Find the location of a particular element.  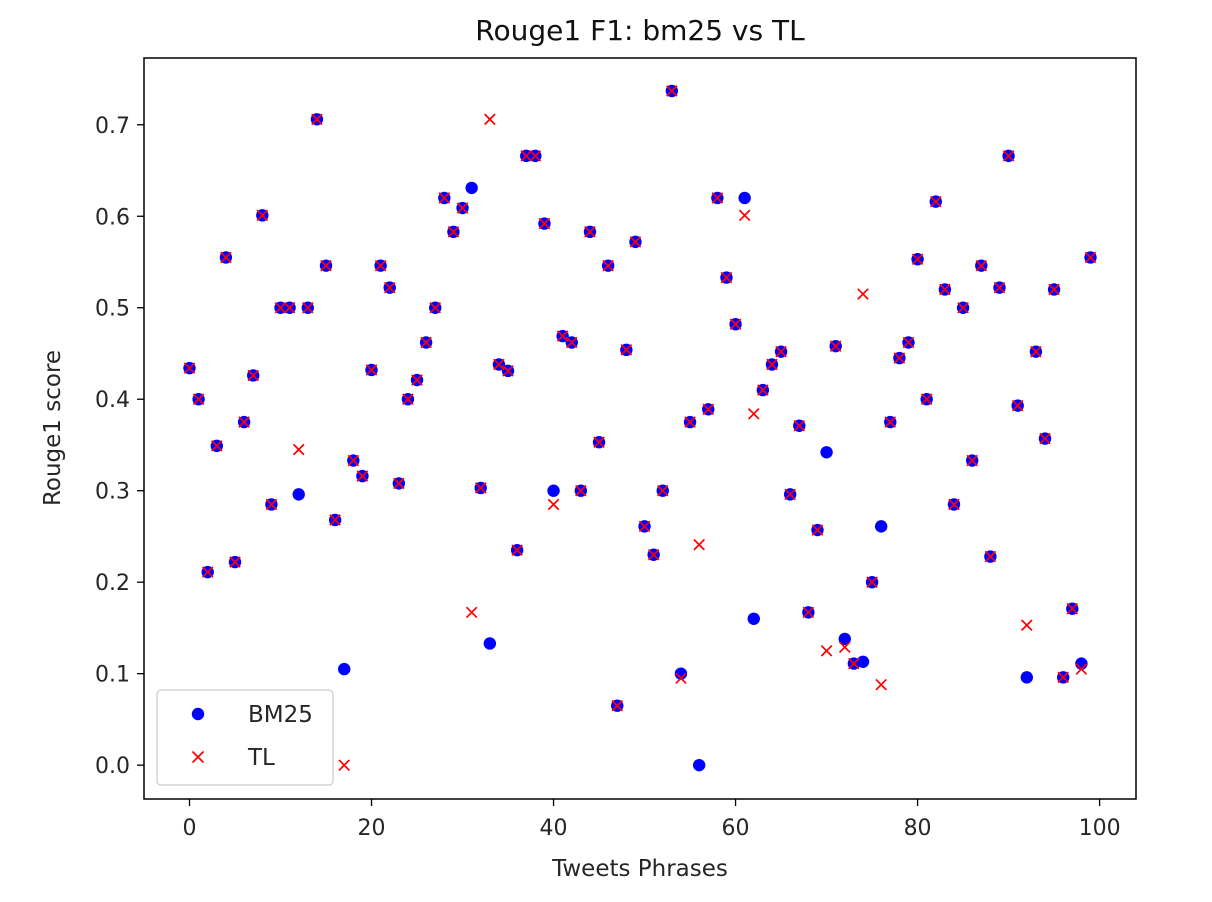

y-tick-label: 0.4 is located at coordinates (112, 400).